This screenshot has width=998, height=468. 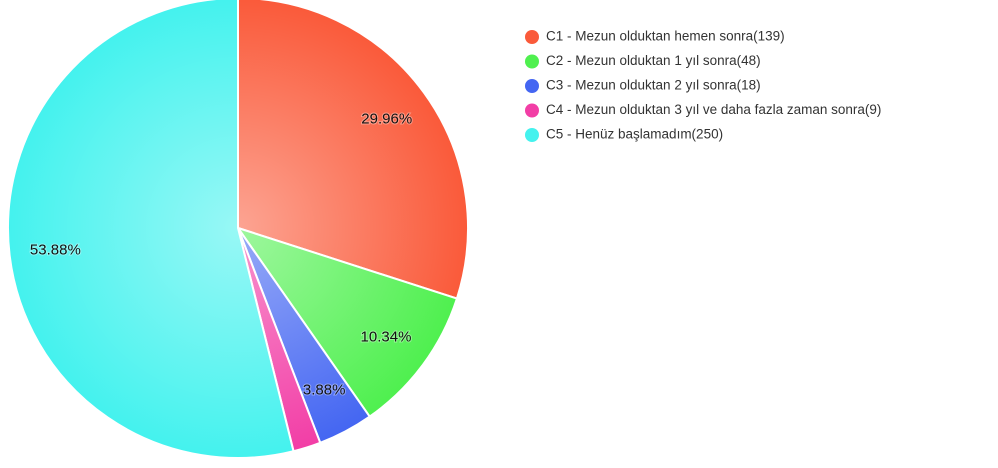 I want to click on legend-label: C2 - Mezun olduktan 1 yıl sonra(48), so click(x=653, y=60).